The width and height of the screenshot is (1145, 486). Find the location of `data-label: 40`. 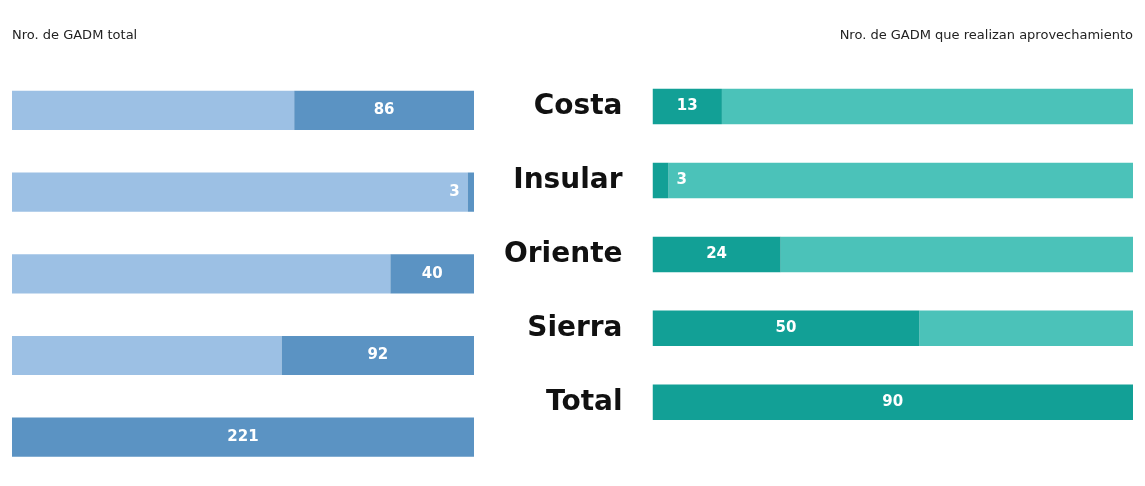

data-label: 40 is located at coordinates (432, 272).